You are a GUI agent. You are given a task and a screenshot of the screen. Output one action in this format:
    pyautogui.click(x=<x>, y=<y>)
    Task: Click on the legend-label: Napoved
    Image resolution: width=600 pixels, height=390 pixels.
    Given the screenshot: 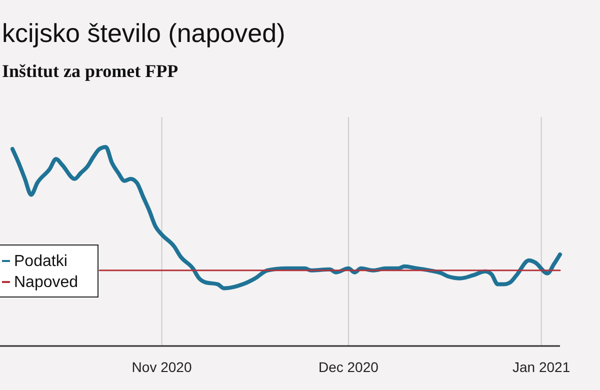 What is the action you would take?
    pyautogui.click(x=46, y=282)
    